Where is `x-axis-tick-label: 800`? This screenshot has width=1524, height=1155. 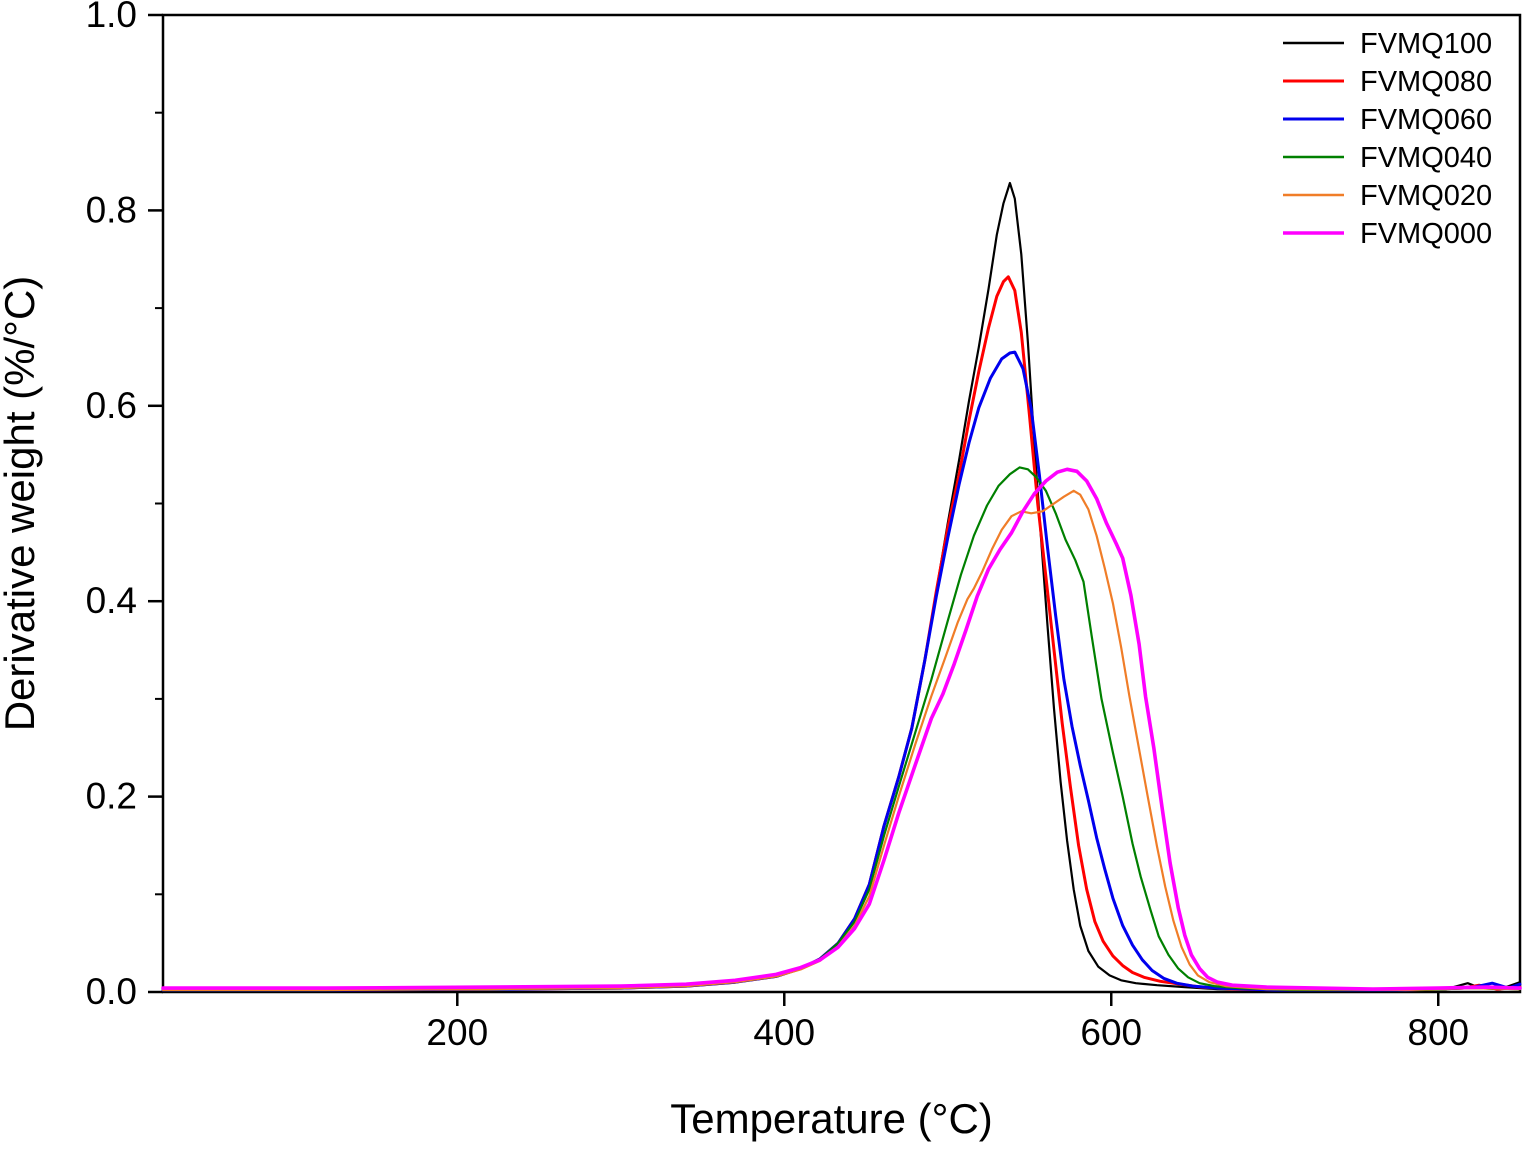
x-axis-tick-label: 800 is located at coordinates (1438, 1032).